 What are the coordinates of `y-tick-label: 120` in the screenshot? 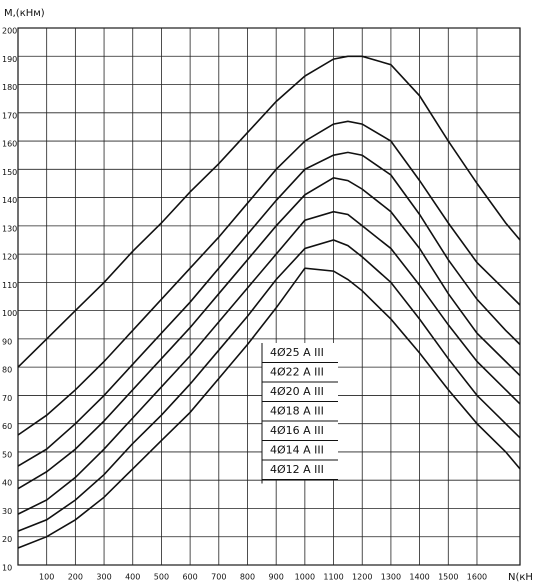 It's located at (9, 257).